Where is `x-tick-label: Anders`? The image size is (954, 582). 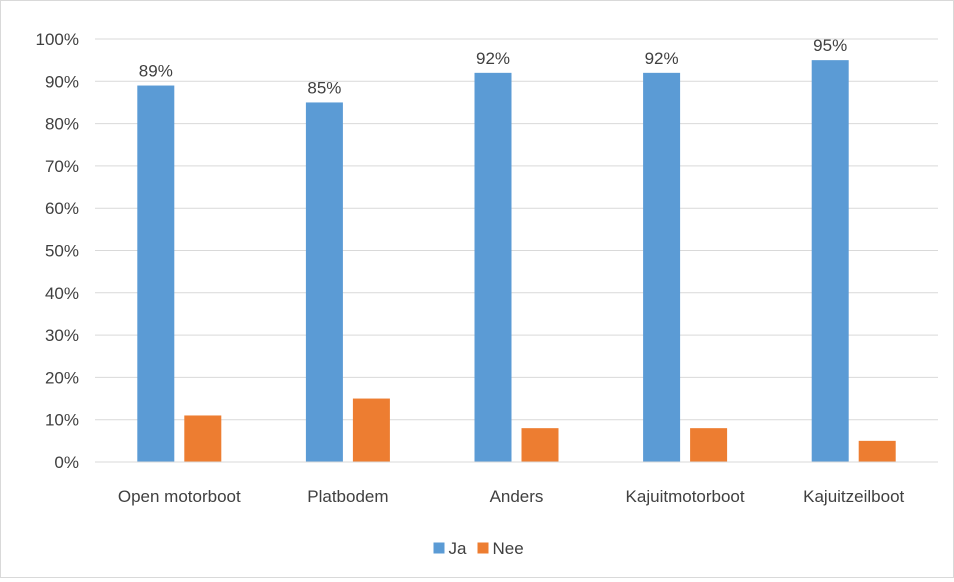
x-tick-label: Anders is located at coordinates (517, 496).